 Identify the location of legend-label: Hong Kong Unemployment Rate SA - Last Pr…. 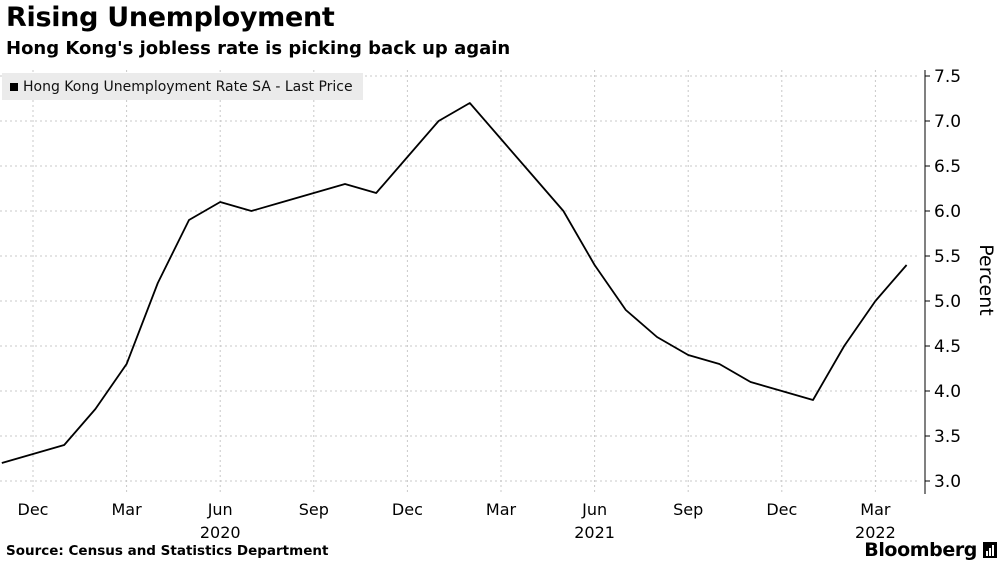
(188, 86).